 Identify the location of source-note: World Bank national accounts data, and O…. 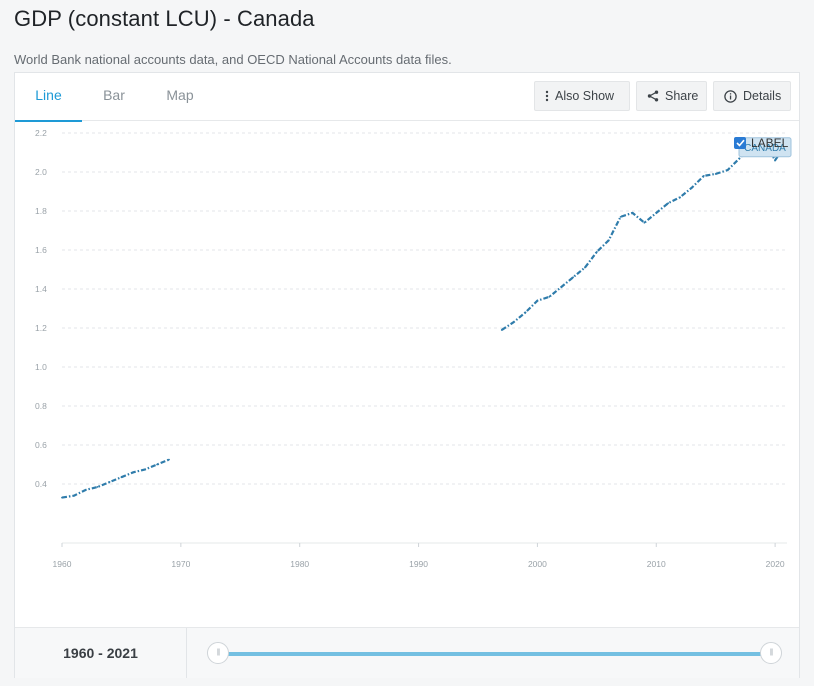
(233, 59).